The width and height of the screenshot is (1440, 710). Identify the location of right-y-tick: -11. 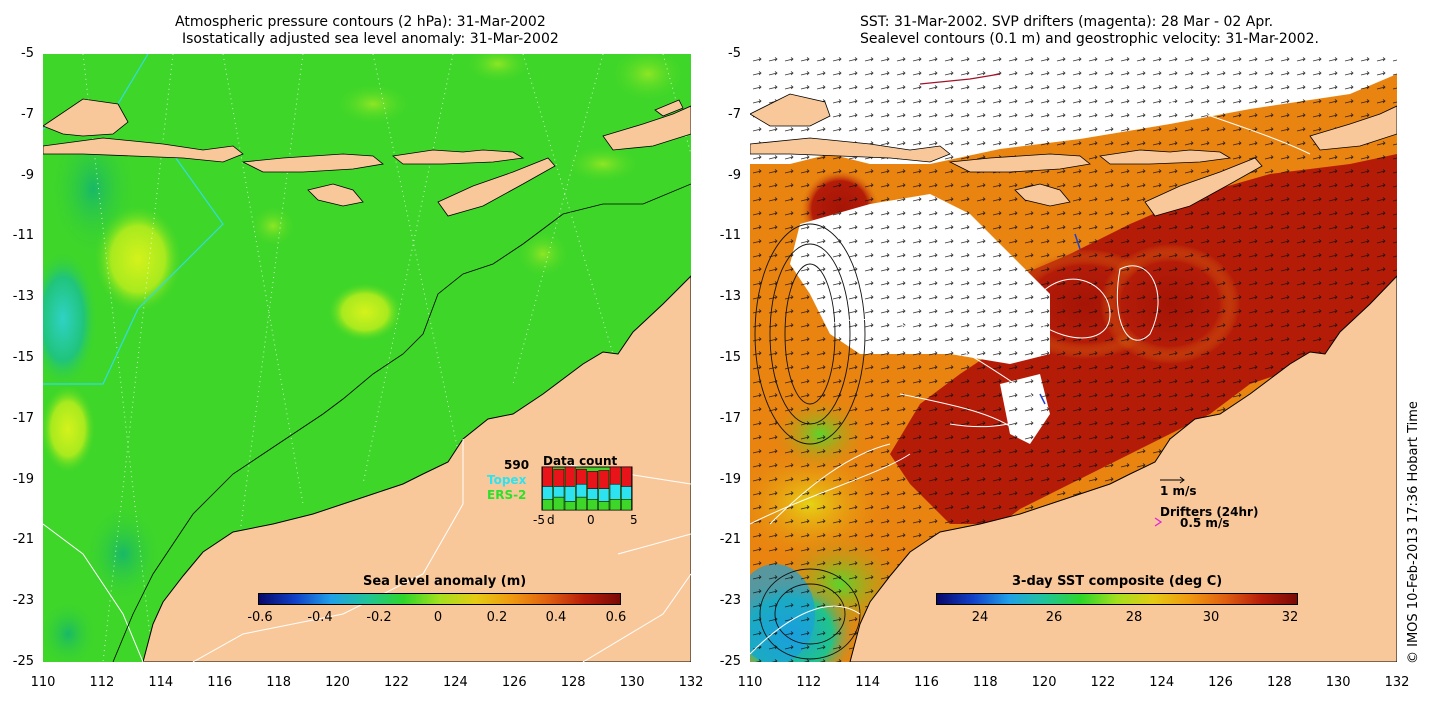
(730, 236).